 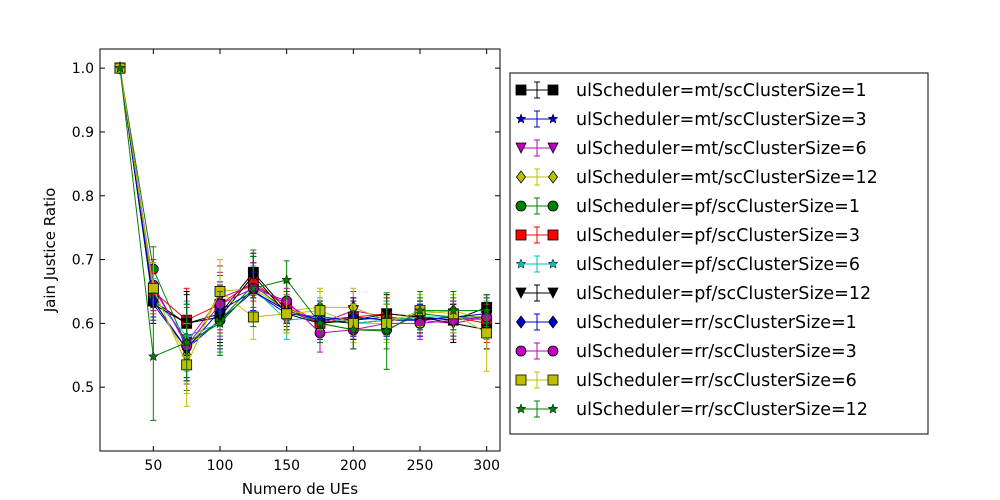 I want to click on legend-entry: ulScheduler=pf/scClusterSize=3, so click(x=687, y=236).